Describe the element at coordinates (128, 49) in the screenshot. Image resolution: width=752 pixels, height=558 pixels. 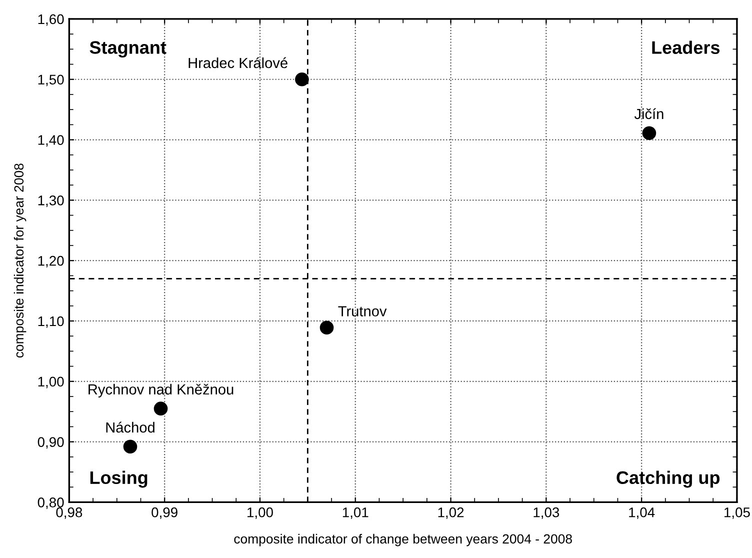
I see `annotation: Stagnant` at that location.